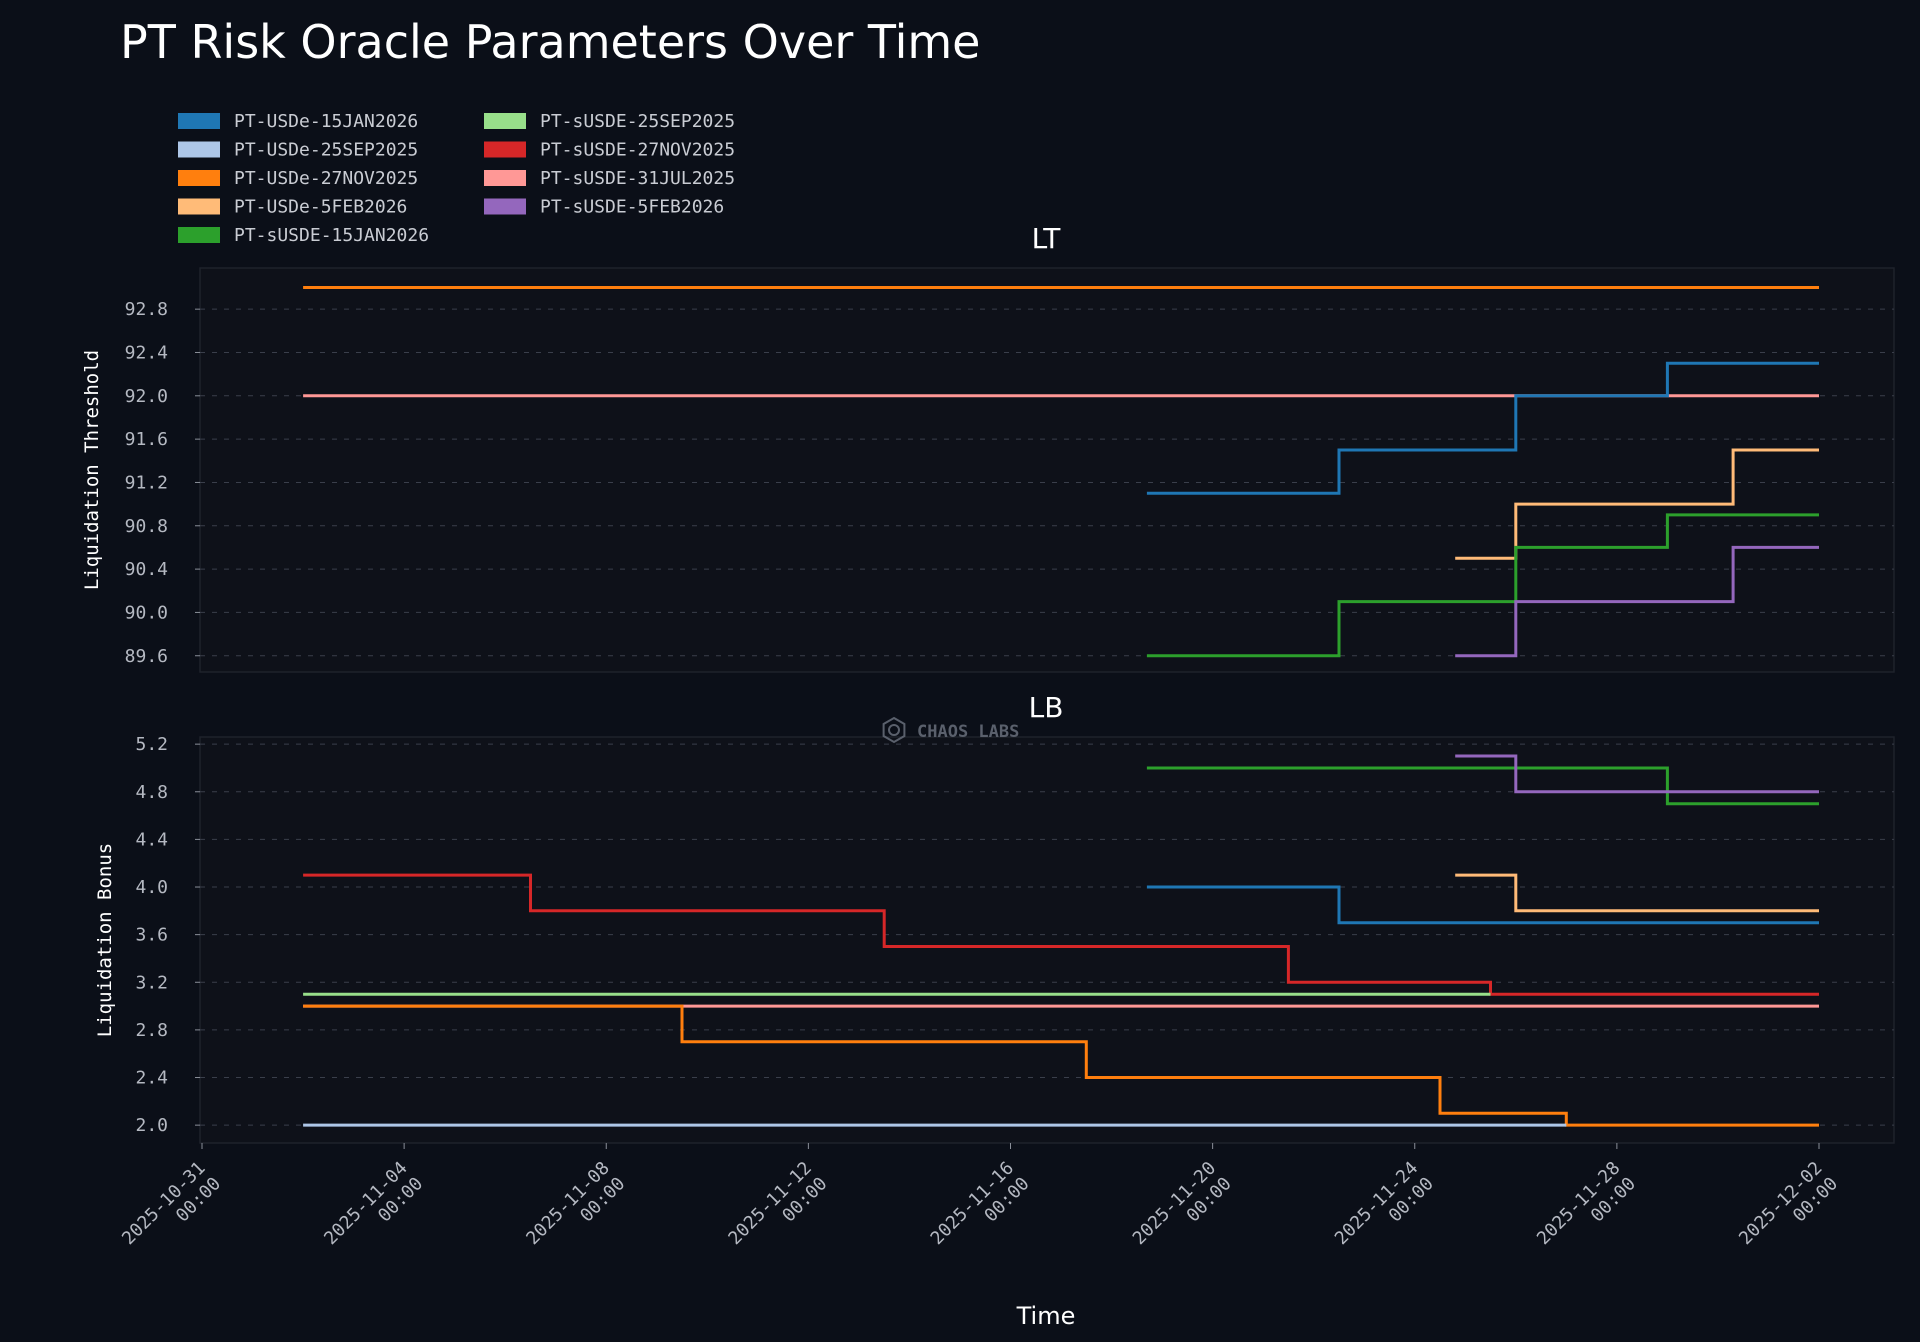  What do you see at coordinates (894, 730) in the screenshot?
I see `chaos-labs-logo-icon` at bounding box center [894, 730].